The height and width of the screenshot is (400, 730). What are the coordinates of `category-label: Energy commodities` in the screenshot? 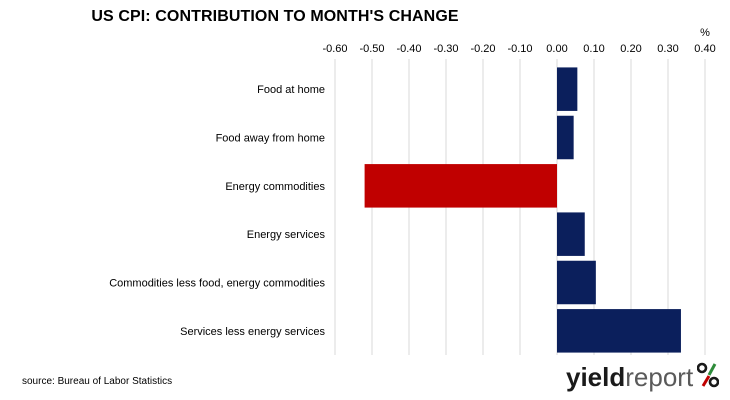 It's located at (275, 187).